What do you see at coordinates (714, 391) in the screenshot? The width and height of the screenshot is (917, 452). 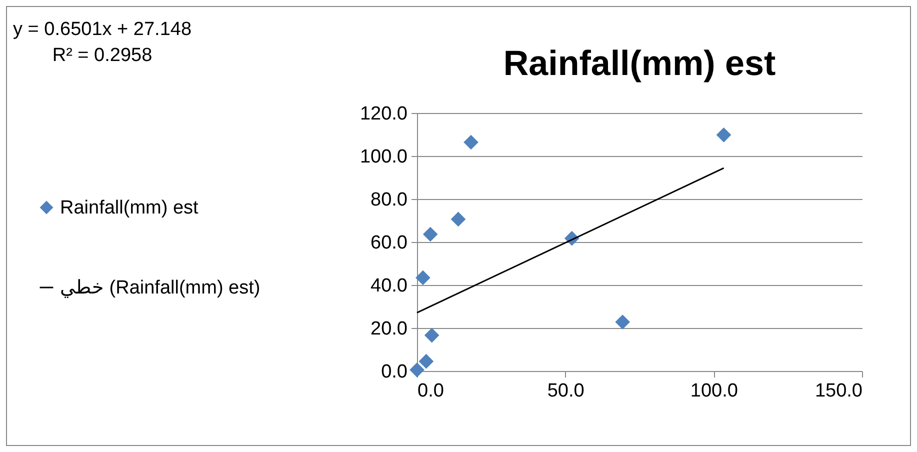 I see `x-tick-label: 100.0` at bounding box center [714, 391].